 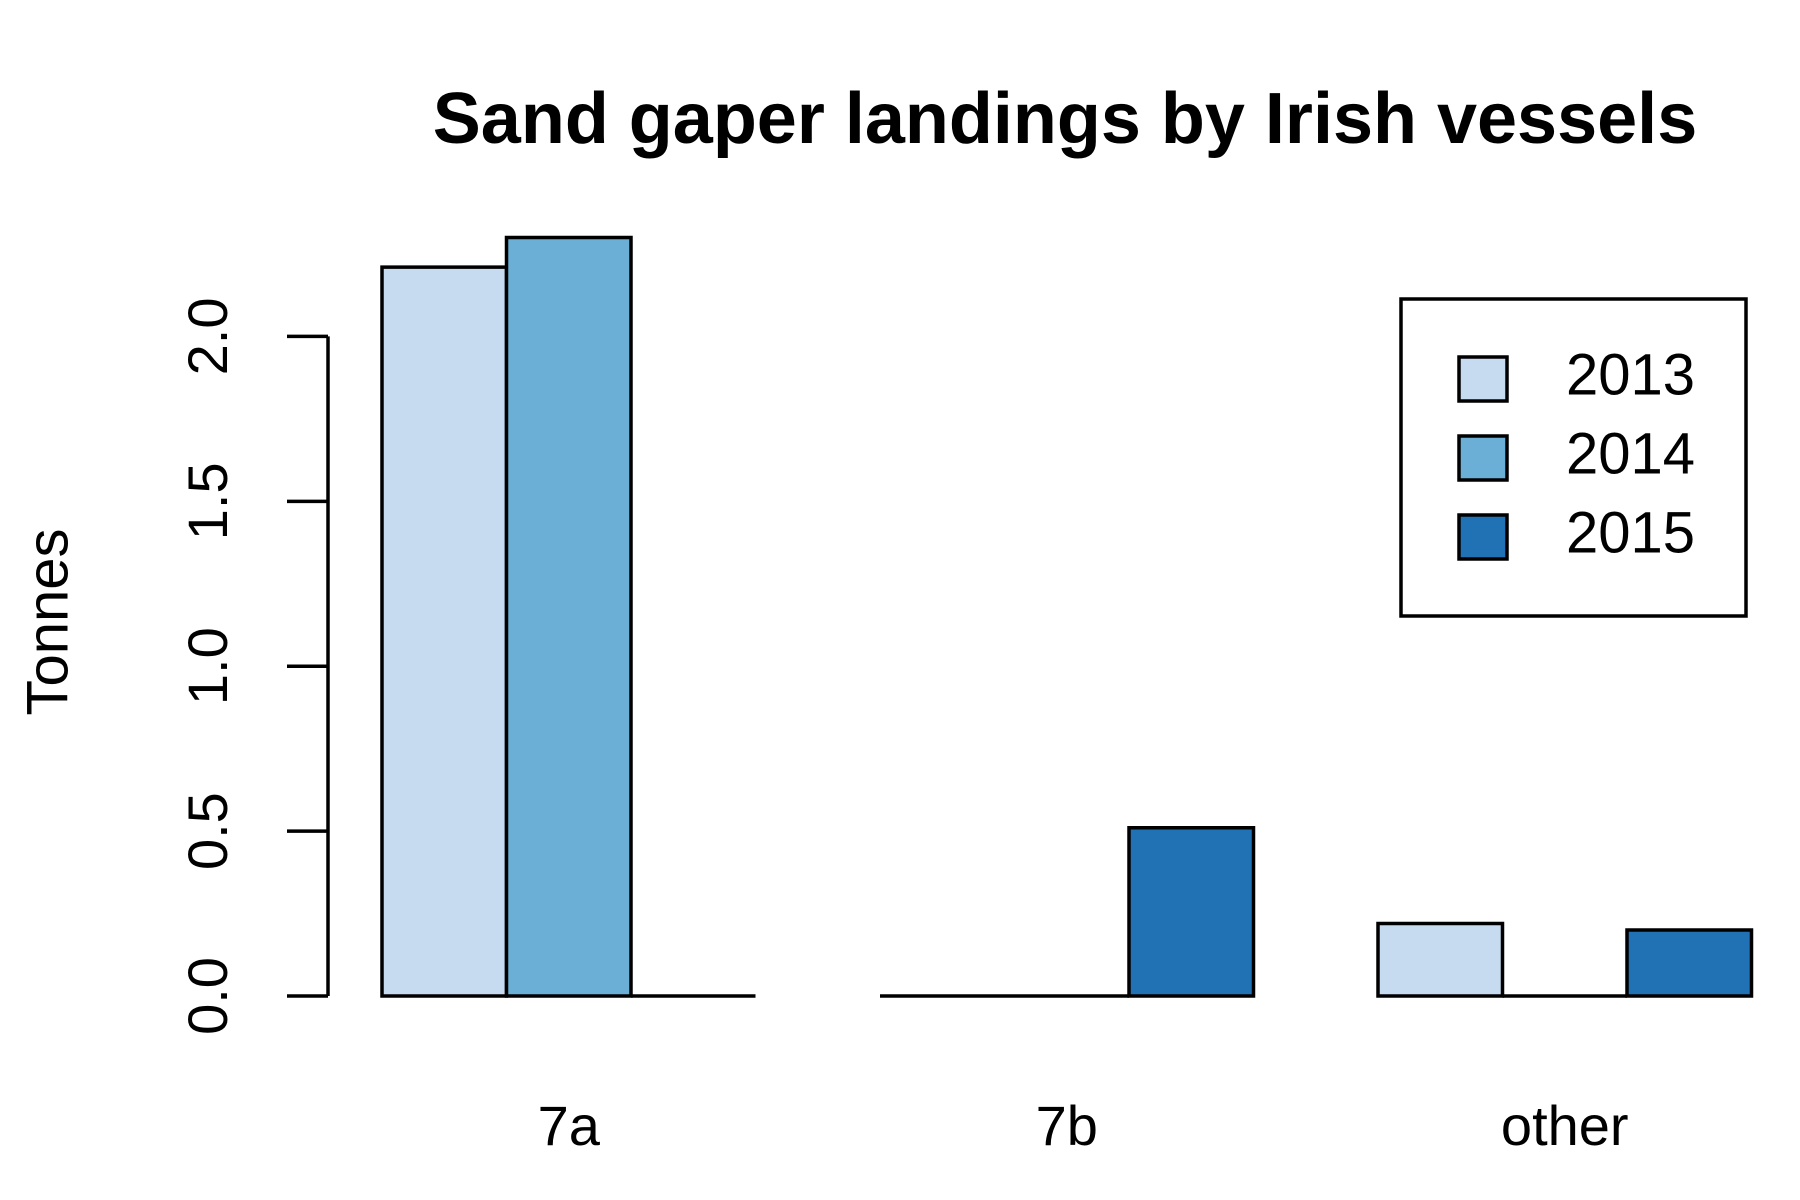 I want to click on y-tick-label: 0.0, so click(x=207, y=996).